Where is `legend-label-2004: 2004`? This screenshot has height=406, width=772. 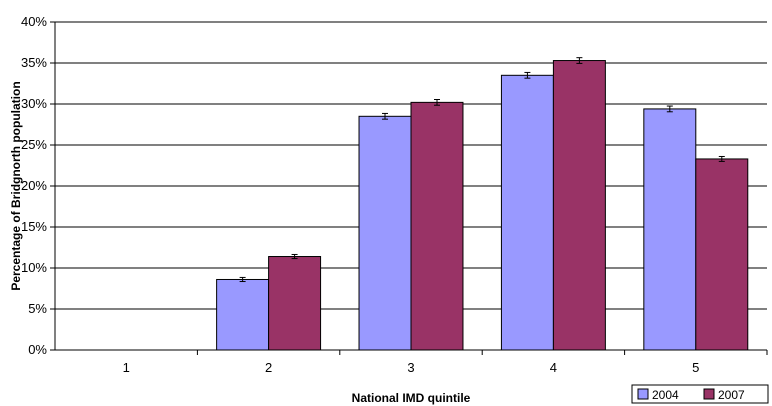 legend-label-2004: 2004 is located at coordinates (665, 395).